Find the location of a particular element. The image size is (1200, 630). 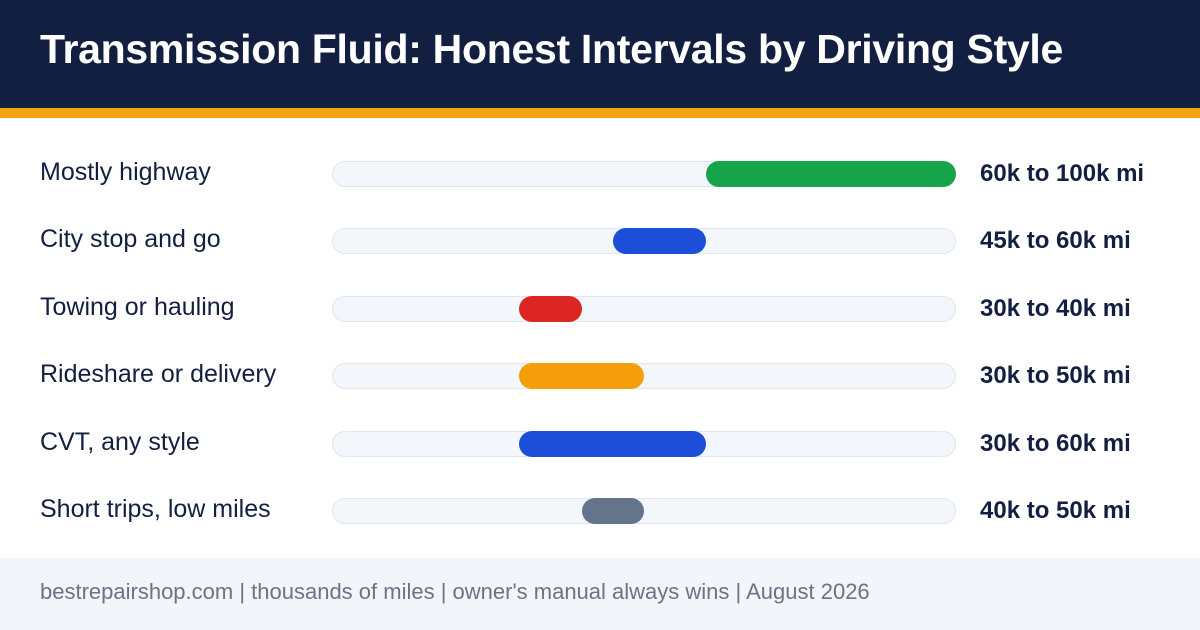

range-value-label: 45k to 60k mi is located at coordinates (1055, 240).